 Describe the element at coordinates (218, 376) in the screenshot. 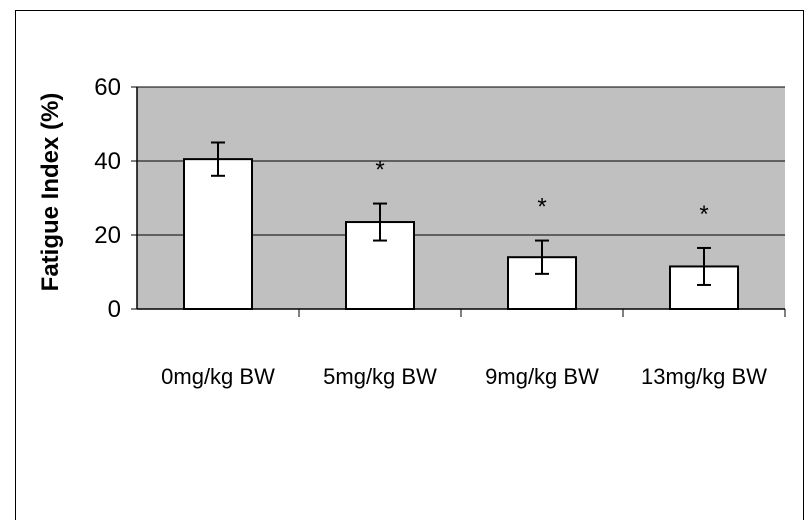

I see `x-tick-label-0: 0mg/kg BW` at that location.